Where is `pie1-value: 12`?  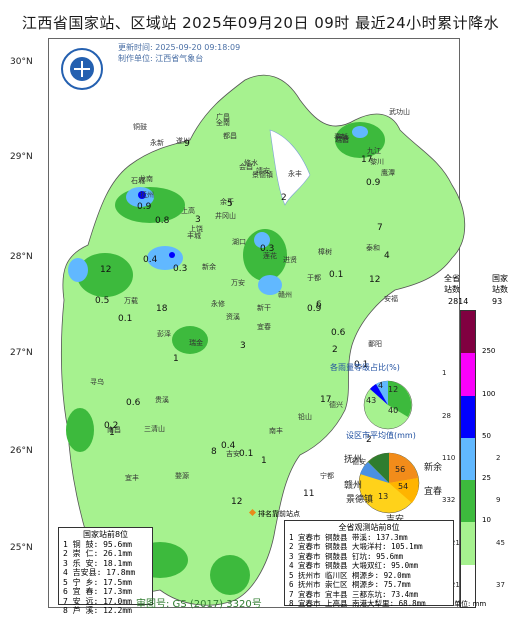
pie1-value: 12 is located at coordinates (393, 389).